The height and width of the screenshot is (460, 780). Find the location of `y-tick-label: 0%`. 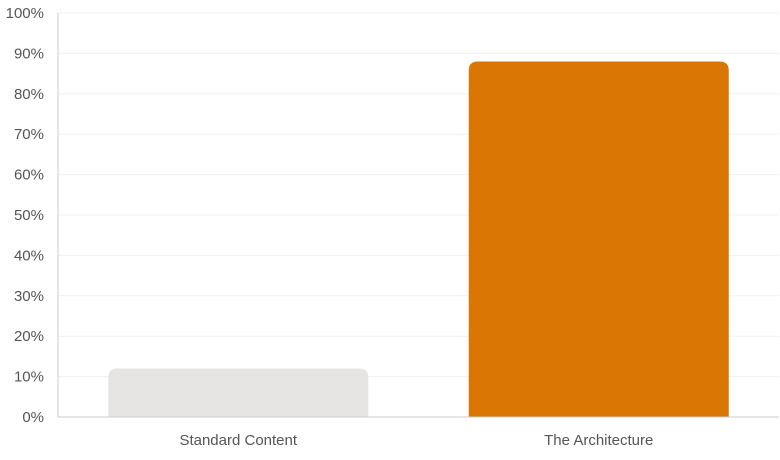

y-tick-label: 0% is located at coordinates (33, 417).